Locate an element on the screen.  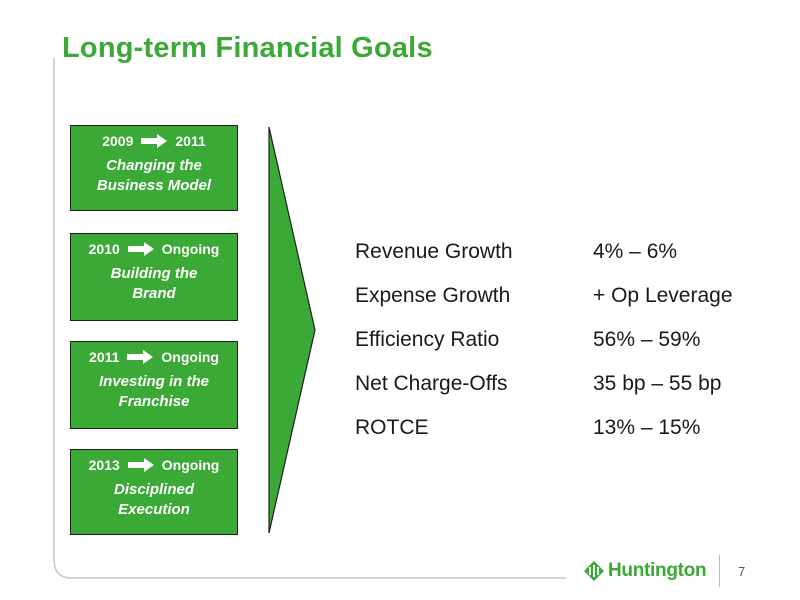
goal-label: Expense Growth is located at coordinates (433, 295).